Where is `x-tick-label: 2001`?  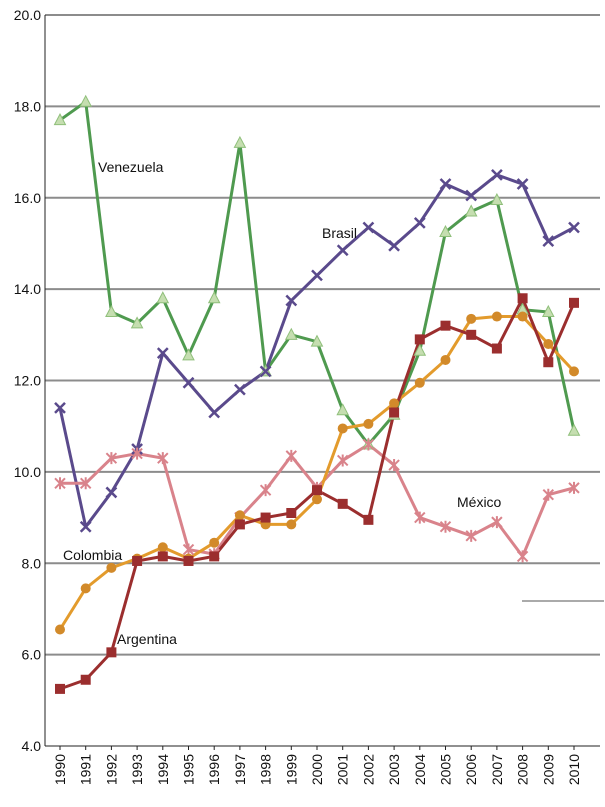
x-tick-label: 2001 is located at coordinates (343, 769).